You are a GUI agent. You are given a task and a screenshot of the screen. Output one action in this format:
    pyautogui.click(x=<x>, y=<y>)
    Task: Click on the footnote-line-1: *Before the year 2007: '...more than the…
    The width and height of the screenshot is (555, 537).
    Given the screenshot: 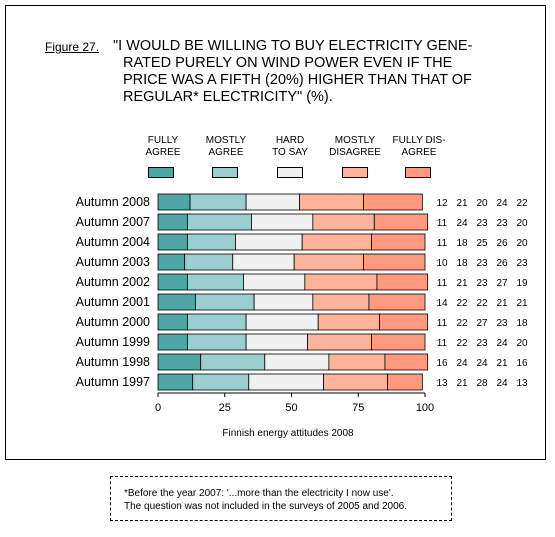 What is the action you would take?
    pyautogui.click(x=259, y=493)
    